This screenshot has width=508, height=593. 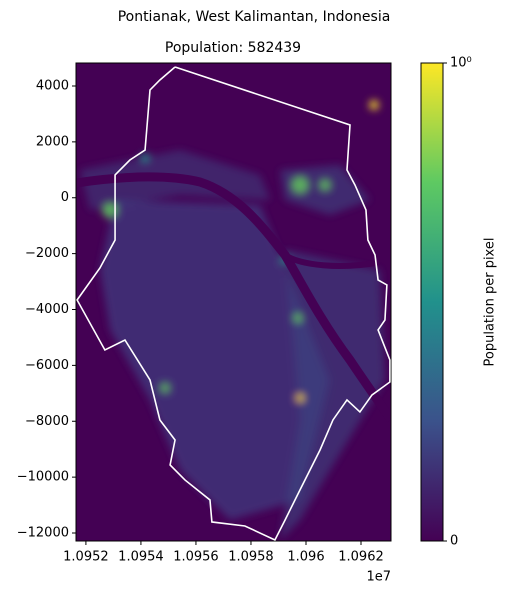 What do you see at coordinates (52, 85) in the screenshot?
I see `y-tick-label: 4000` at bounding box center [52, 85].